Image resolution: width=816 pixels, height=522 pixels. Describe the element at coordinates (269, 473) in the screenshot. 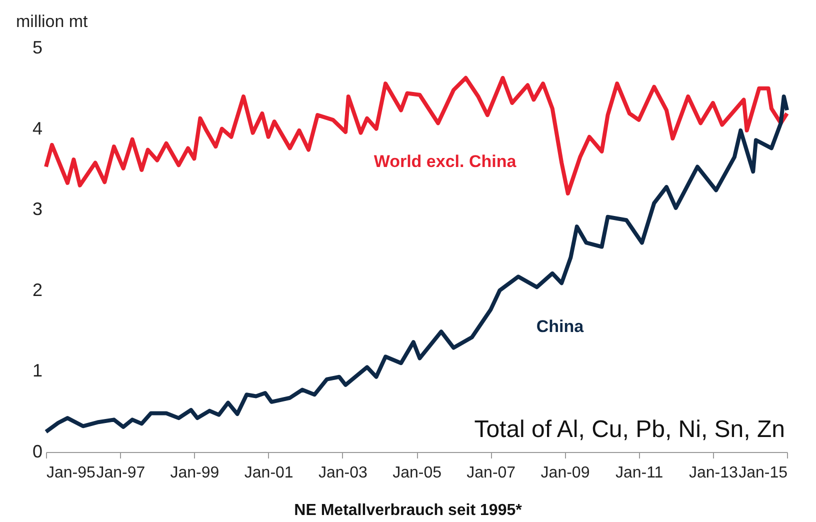

I see `x-tick-label: Jan-01` at that location.